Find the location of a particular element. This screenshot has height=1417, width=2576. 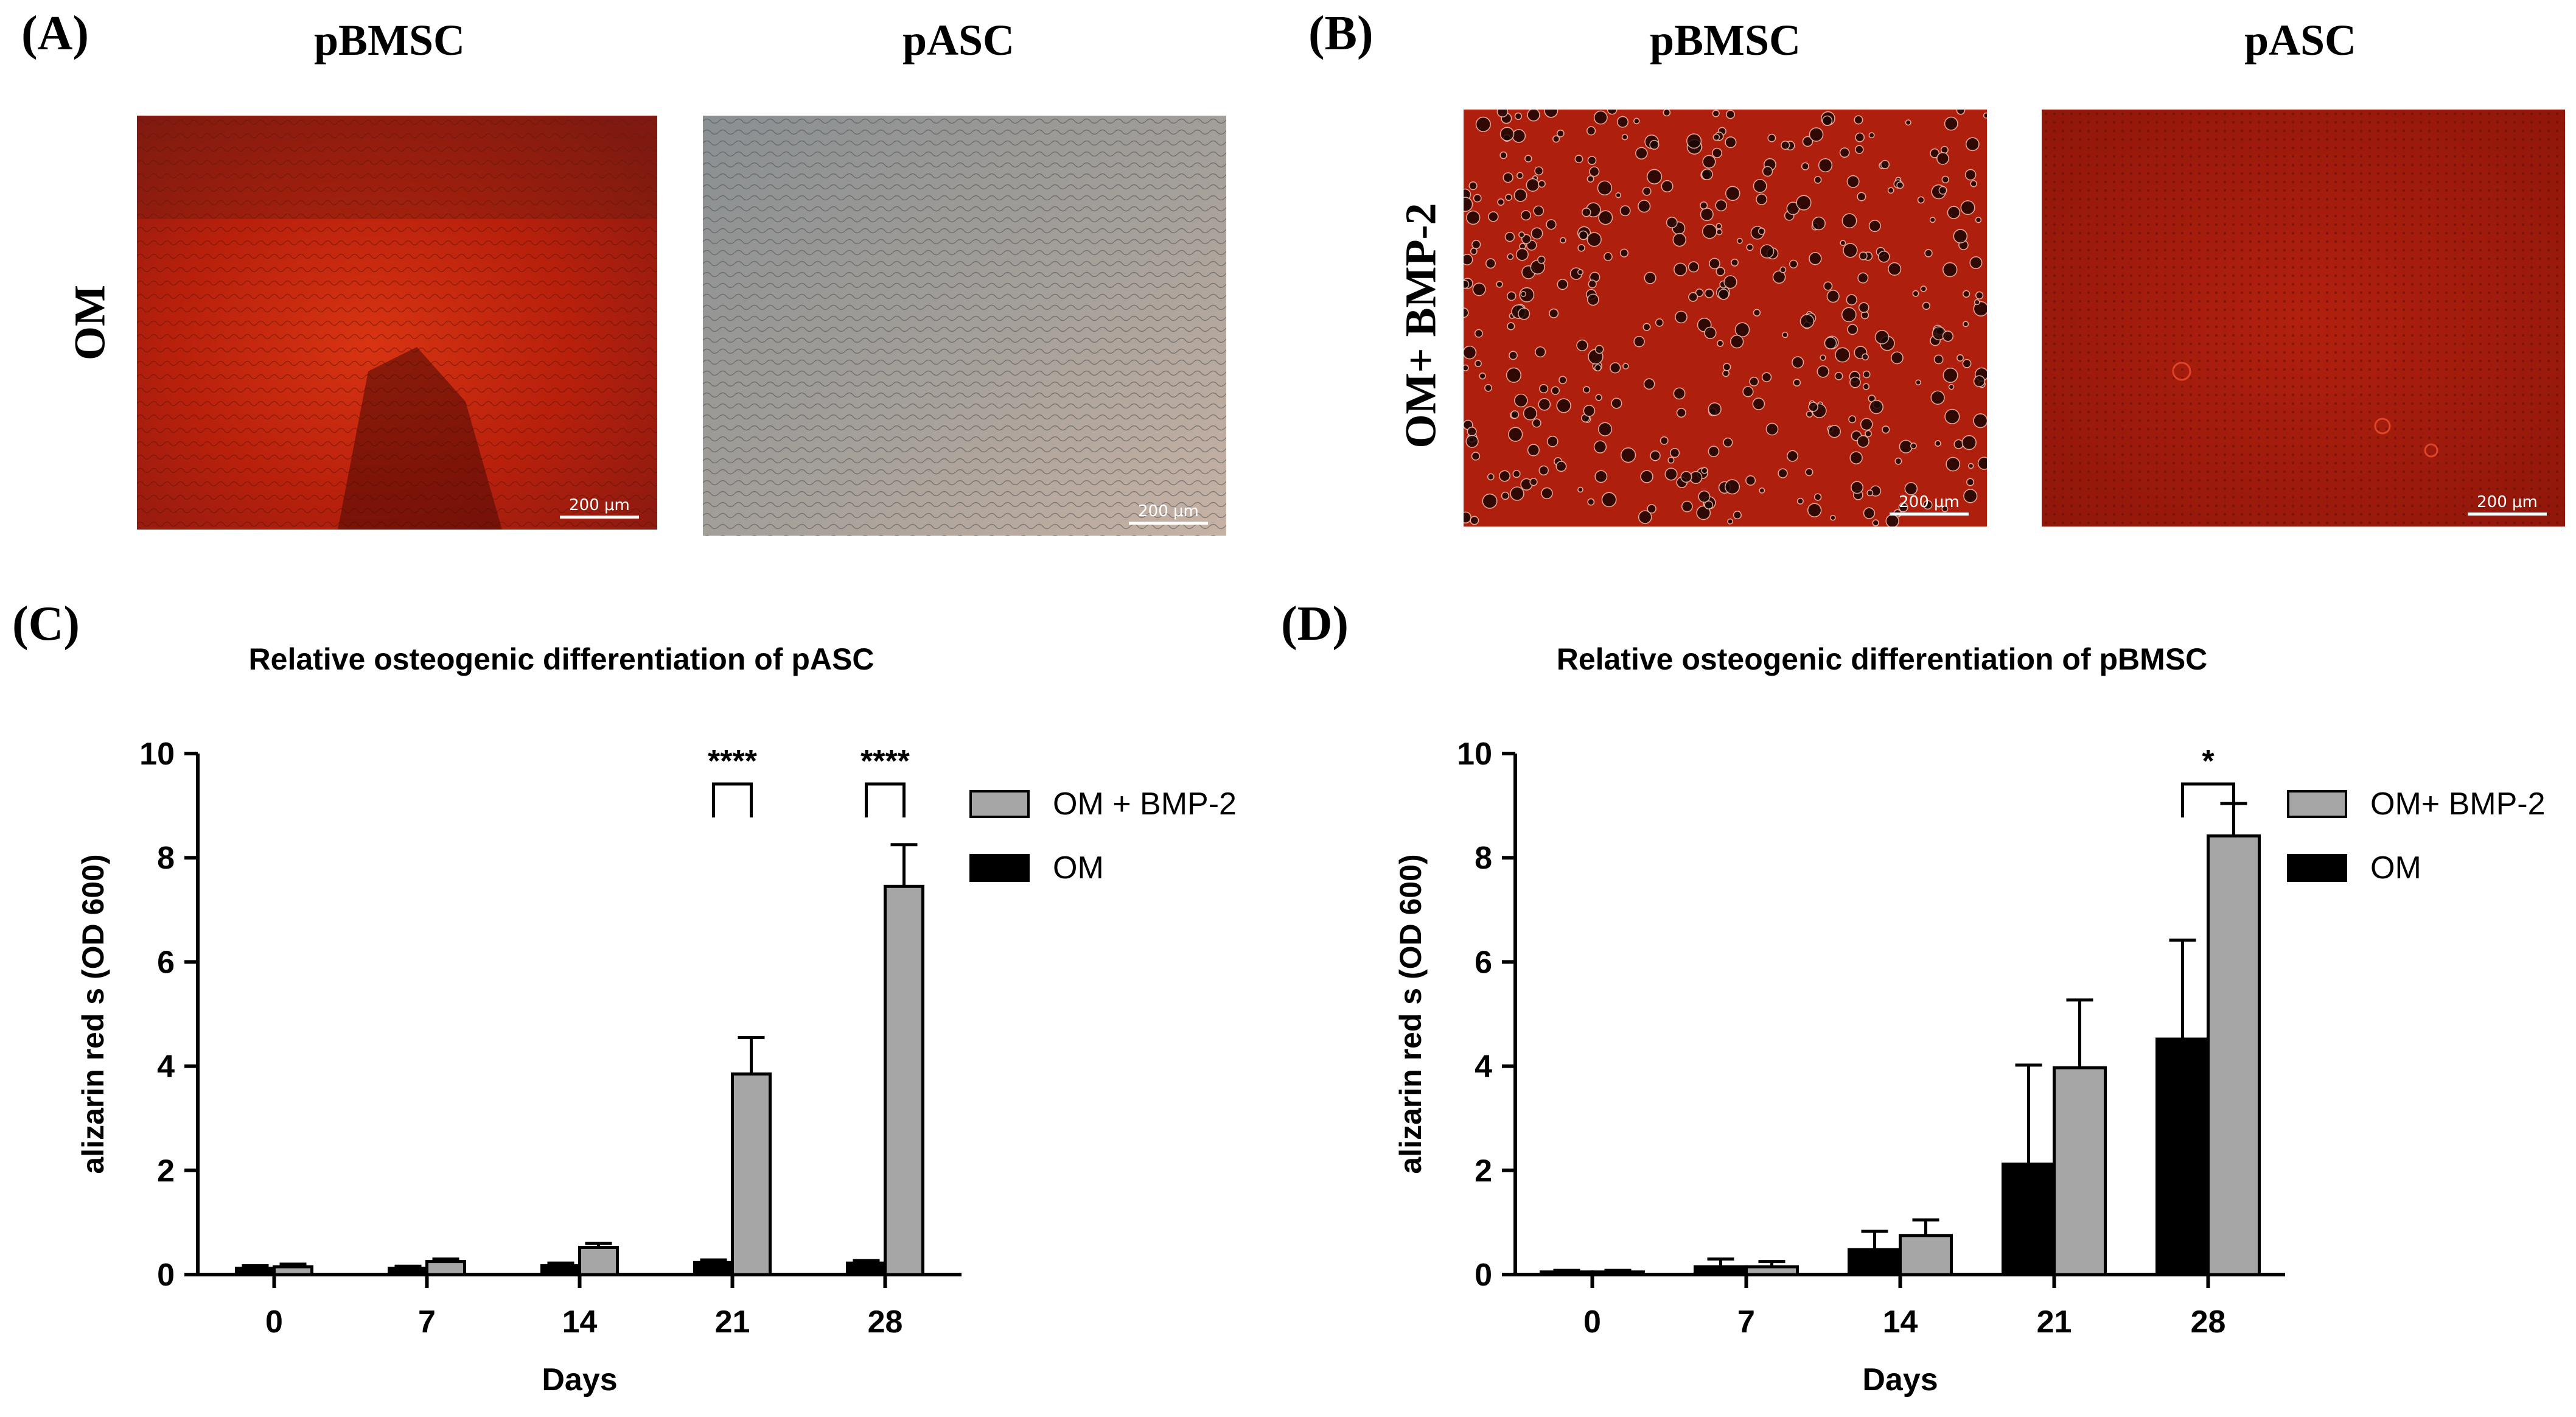

panel-b-row-om-bmp2: OM+ BMP-2 is located at coordinates (1420, 326).